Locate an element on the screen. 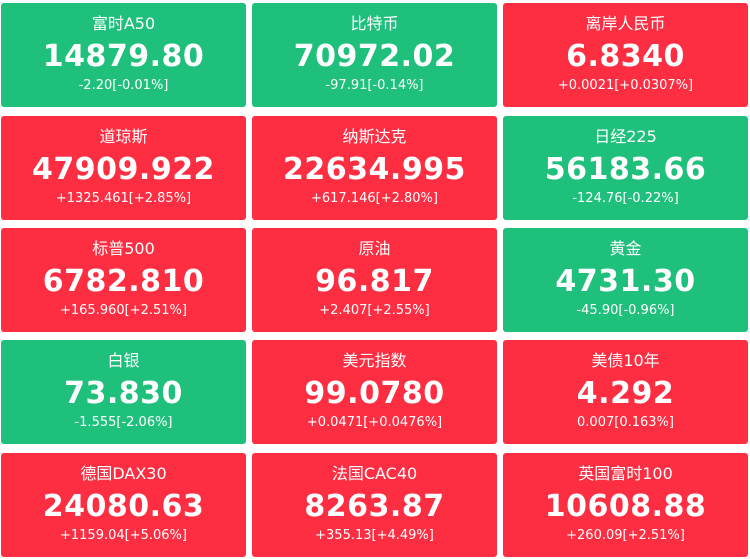 The image size is (750, 559). market-tile: 美债10年 4.292 0.007[0.163%] is located at coordinates (625, 392).